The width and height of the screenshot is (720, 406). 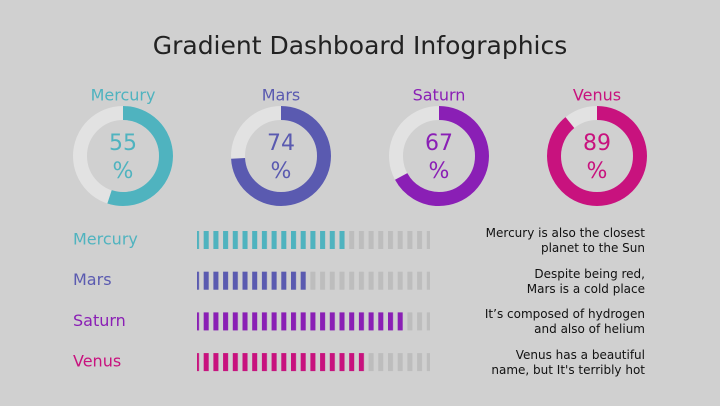 What do you see at coordinates (597, 95) in the screenshot?
I see `donut-label: Venus` at bounding box center [597, 95].